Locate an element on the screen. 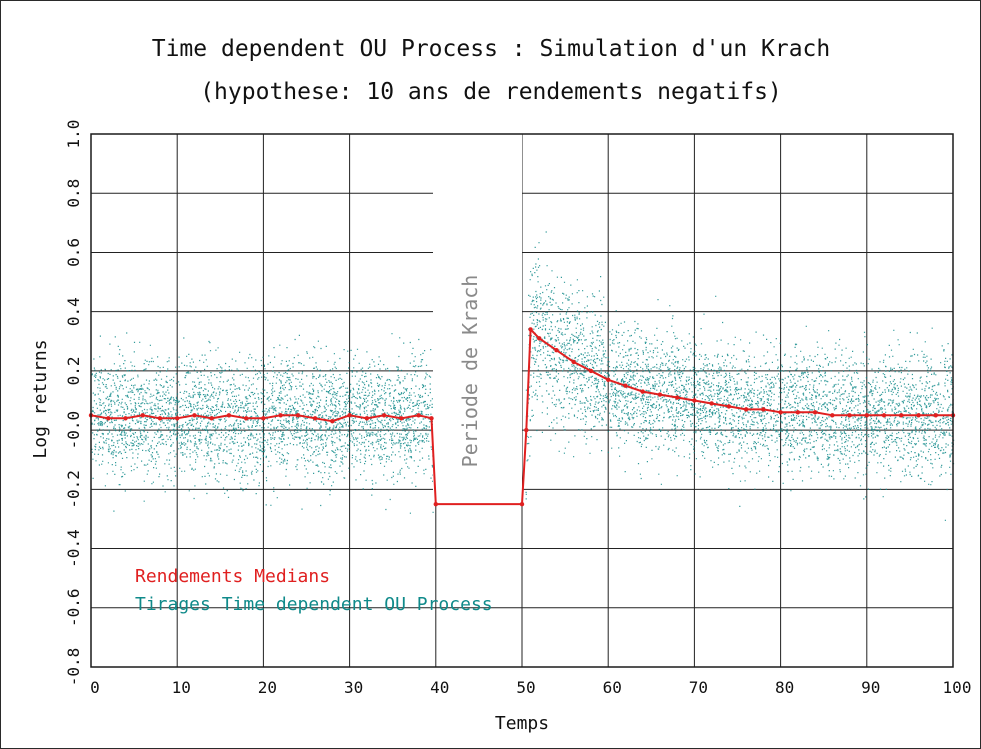 The image size is (981, 749). x-tick-label: 100 is located at coordinates (957, 687).